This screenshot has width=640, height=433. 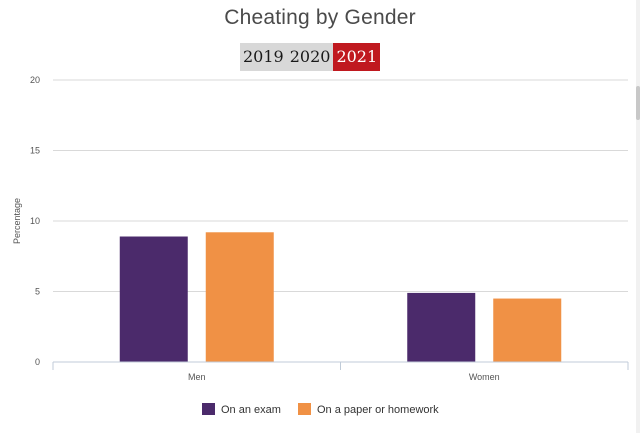 I want to click on y-tick-label: 5, so click(x=37, y=292).